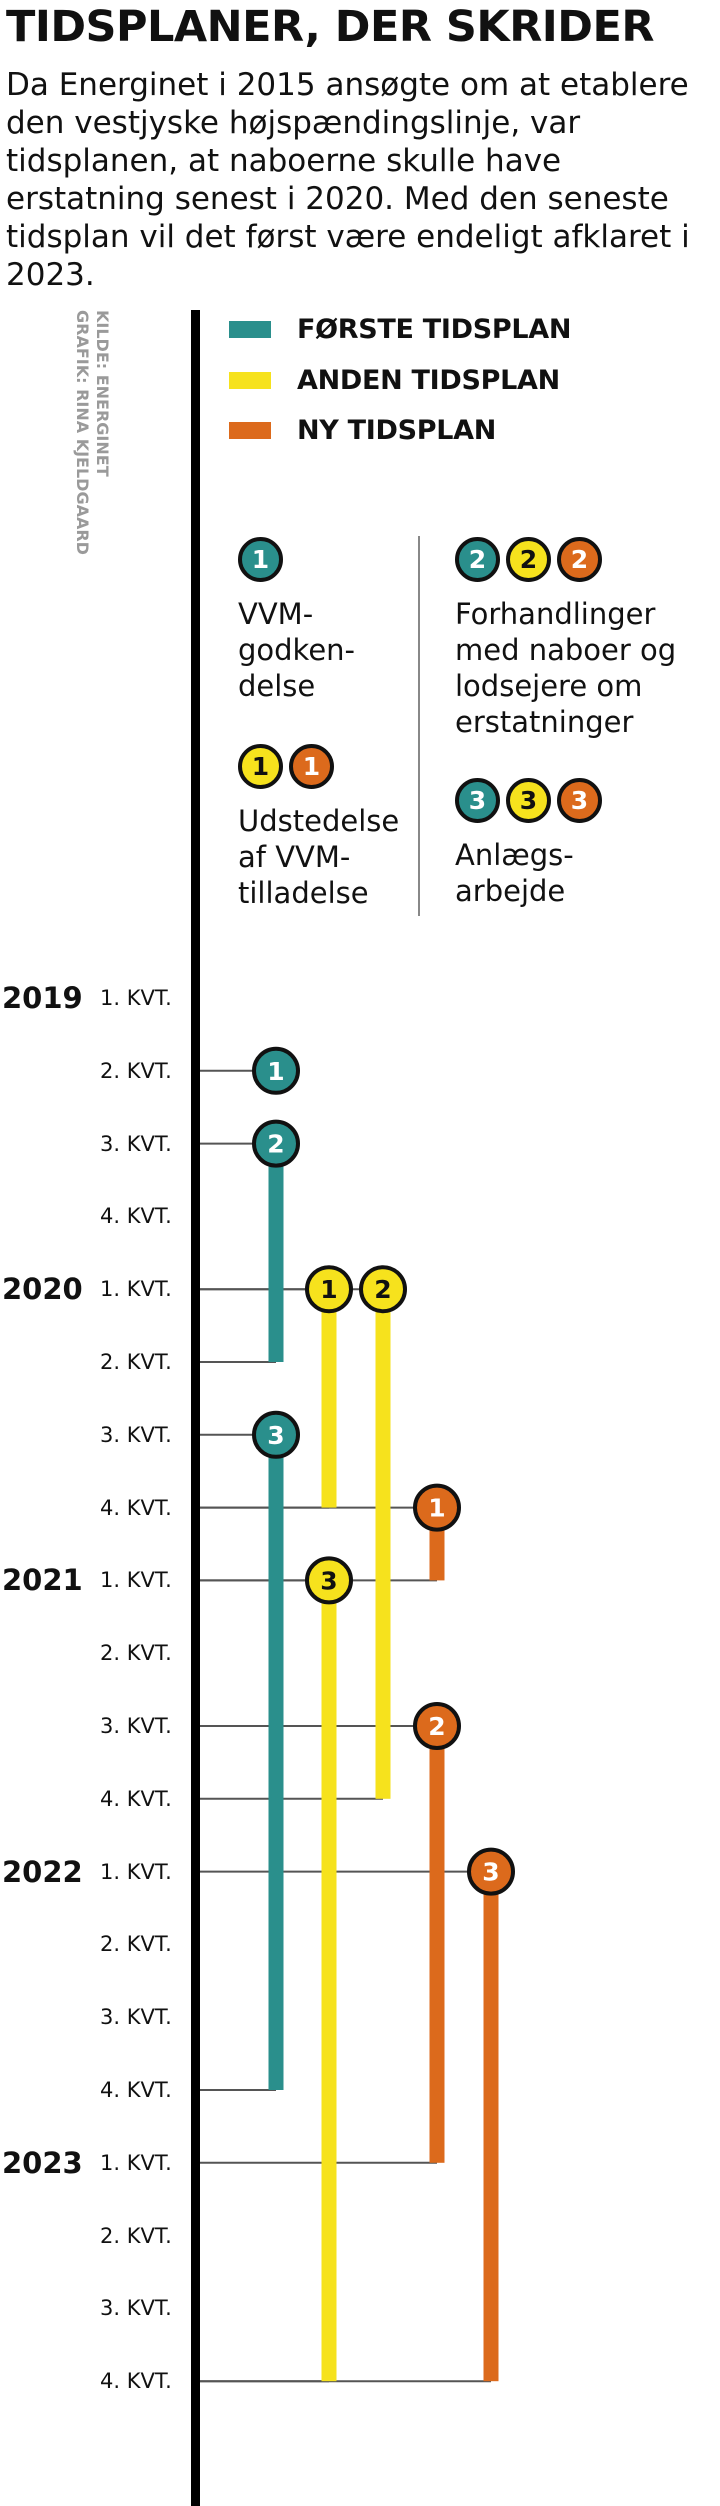 The image size is (720, 2506). I want to click on key-text-construction: Anlægs- arbejde, so click(514, 873).